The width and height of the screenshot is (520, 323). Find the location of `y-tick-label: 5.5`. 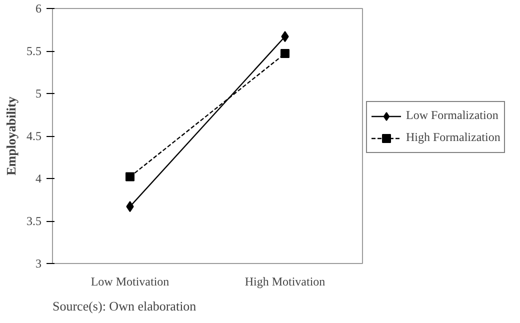

y-tick-label: 5.5 is located at coordinates (34, 51).